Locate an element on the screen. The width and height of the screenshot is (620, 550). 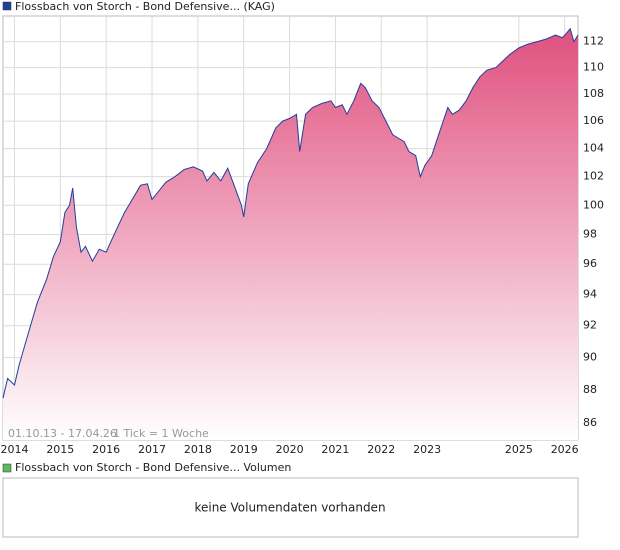
x-tick-label: 2018 is located at coordinates (198, 449).